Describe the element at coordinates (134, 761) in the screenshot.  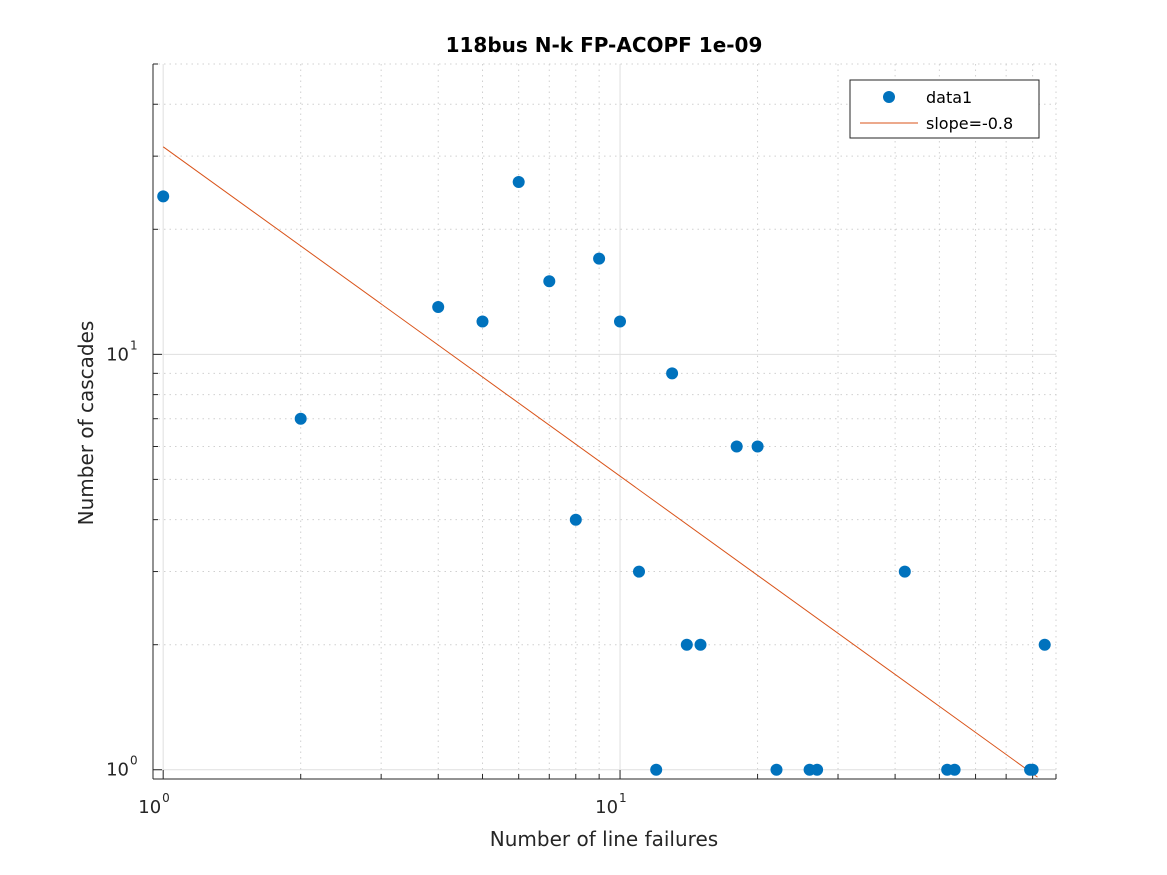
I see `y-tick-label-exponent: 0` at that location.